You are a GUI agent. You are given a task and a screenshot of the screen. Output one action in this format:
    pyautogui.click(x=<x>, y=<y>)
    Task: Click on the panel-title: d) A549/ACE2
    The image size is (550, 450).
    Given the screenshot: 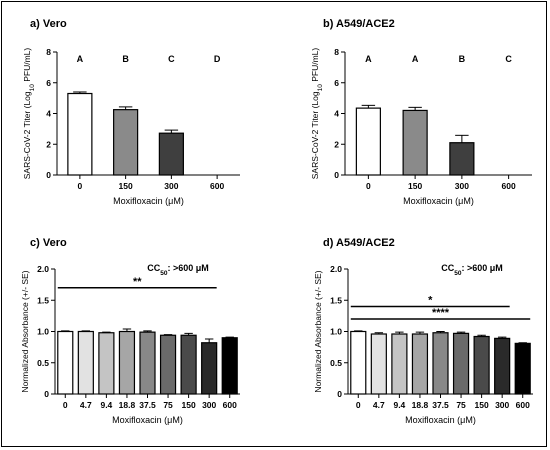 What is the action you would take?
    pyautogui.click(x=359, y=243)
    